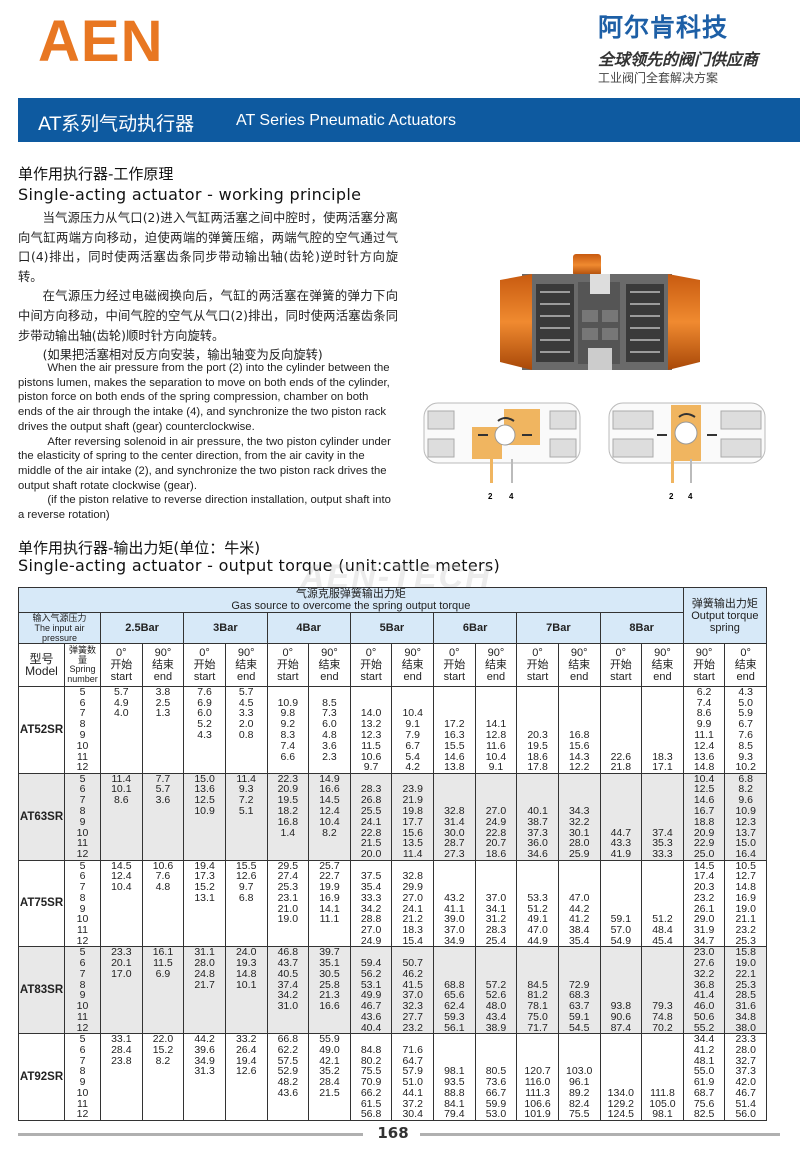 The height and width of the screenshot is (1159, 800). Describe the element at coordinates (82, 898) in the screenshot. I see `spring-number: 8` at that location.